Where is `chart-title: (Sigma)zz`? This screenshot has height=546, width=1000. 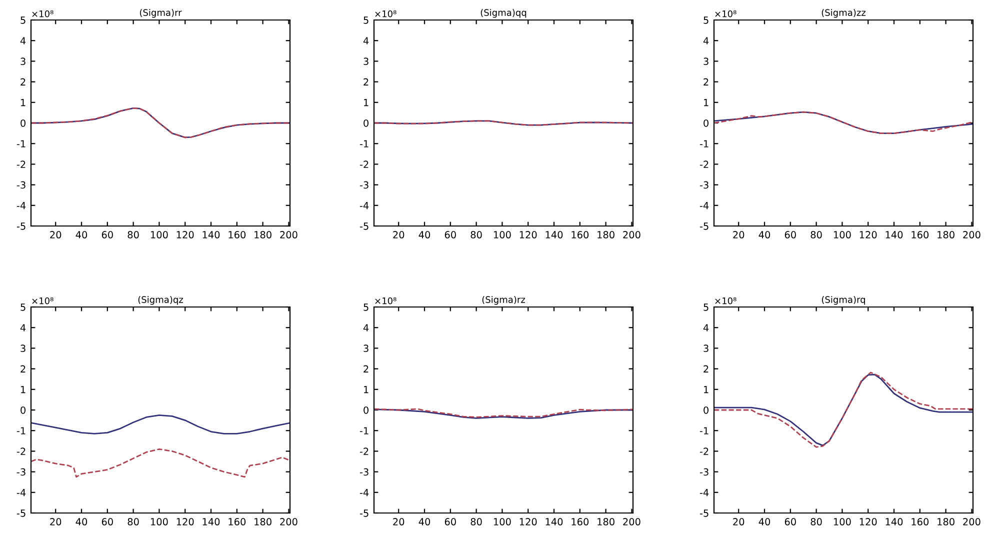
chart-title: (Sigma)zz is located at coordinates (844, 13).